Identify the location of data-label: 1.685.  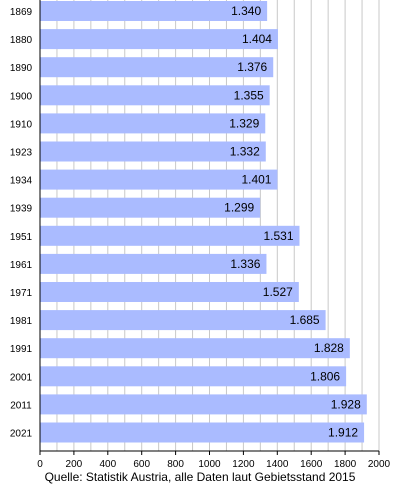
(305, 320).